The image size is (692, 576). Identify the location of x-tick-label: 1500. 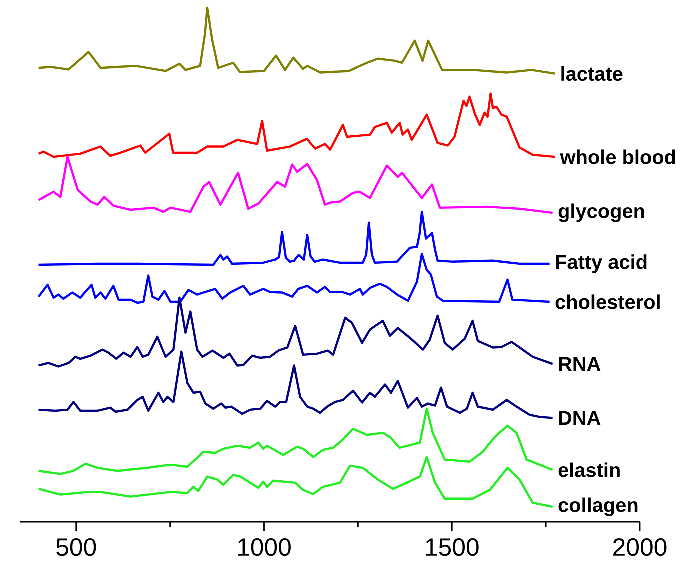
(452, 547).